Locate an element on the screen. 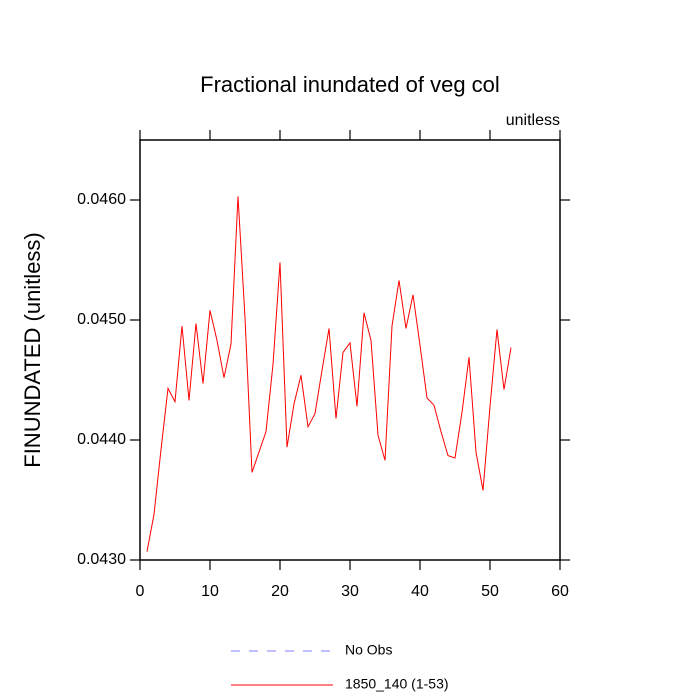  legend-label: 1850_140 (1-53) is located at coordinates (397, 684).